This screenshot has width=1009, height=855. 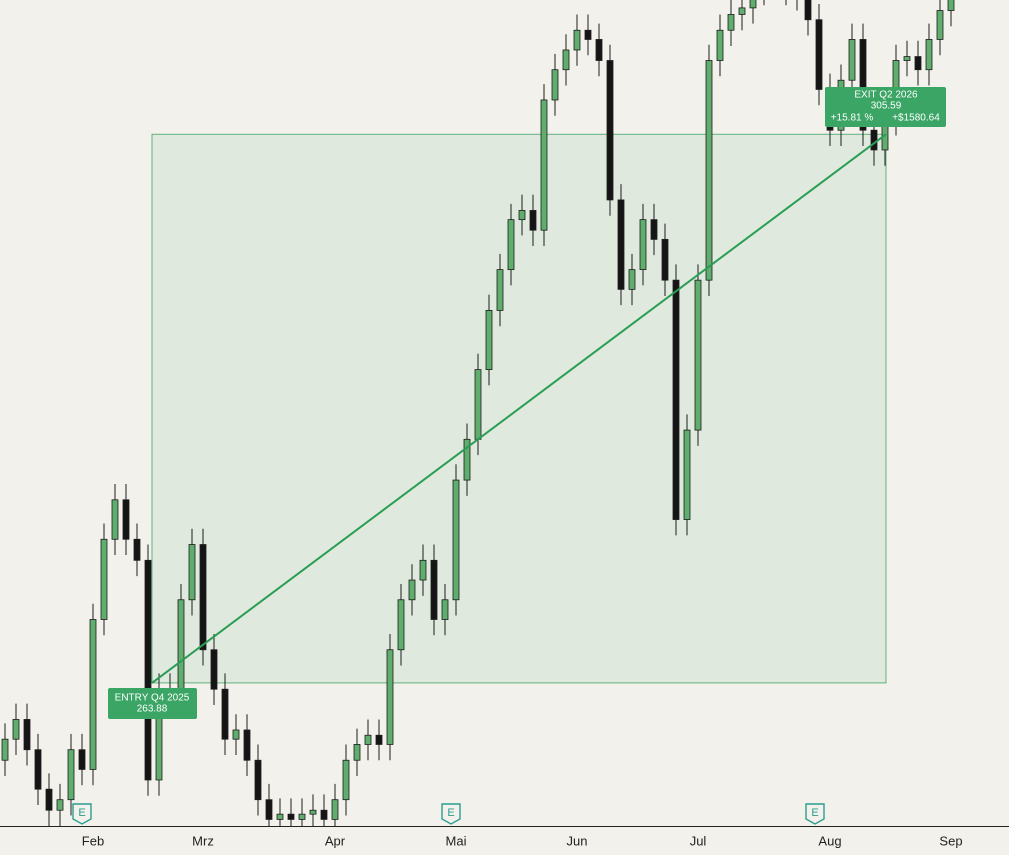 I want to click on x-tick-label: Sep, so click(x=950, y=840).